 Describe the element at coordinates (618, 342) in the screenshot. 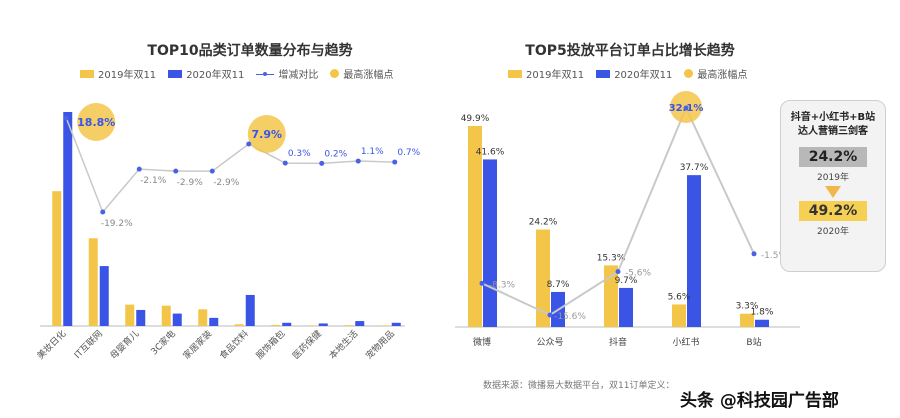

I see `x-tick-label: 抖音` at that location.